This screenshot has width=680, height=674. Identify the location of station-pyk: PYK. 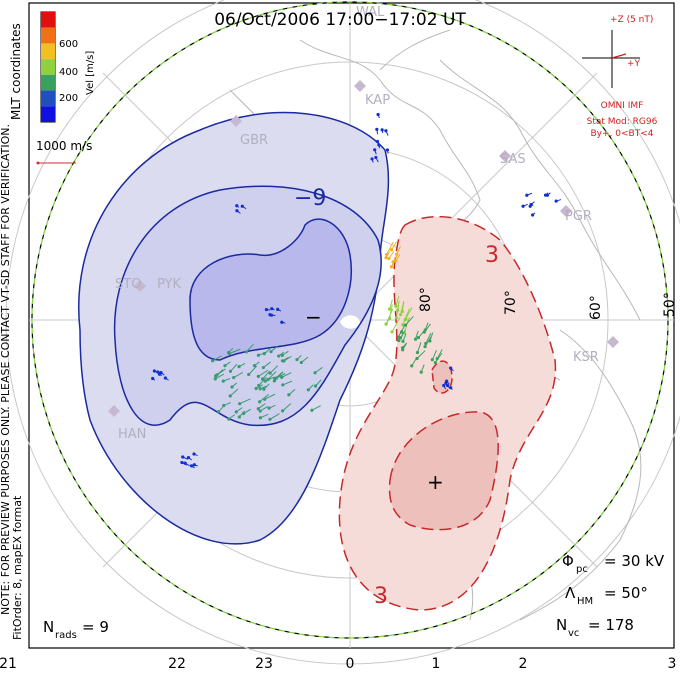
(169, 284).